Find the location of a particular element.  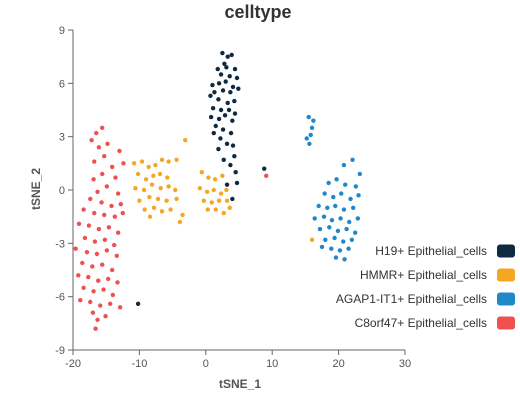

y-tick-label: 6 is located at coordinates (62, 84).